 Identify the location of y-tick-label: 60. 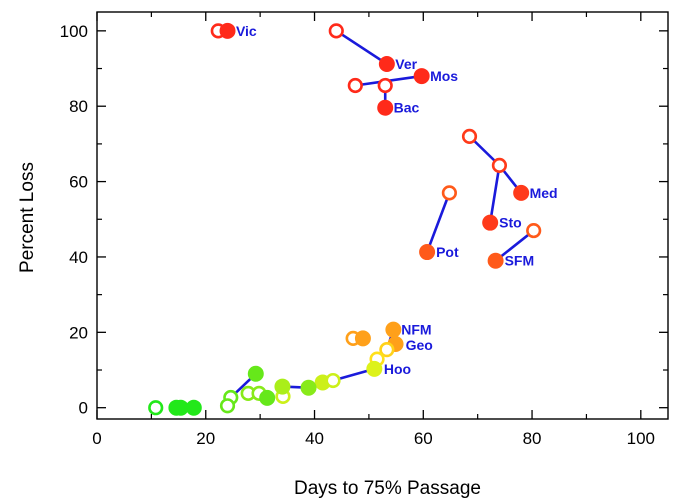
(78, 182).